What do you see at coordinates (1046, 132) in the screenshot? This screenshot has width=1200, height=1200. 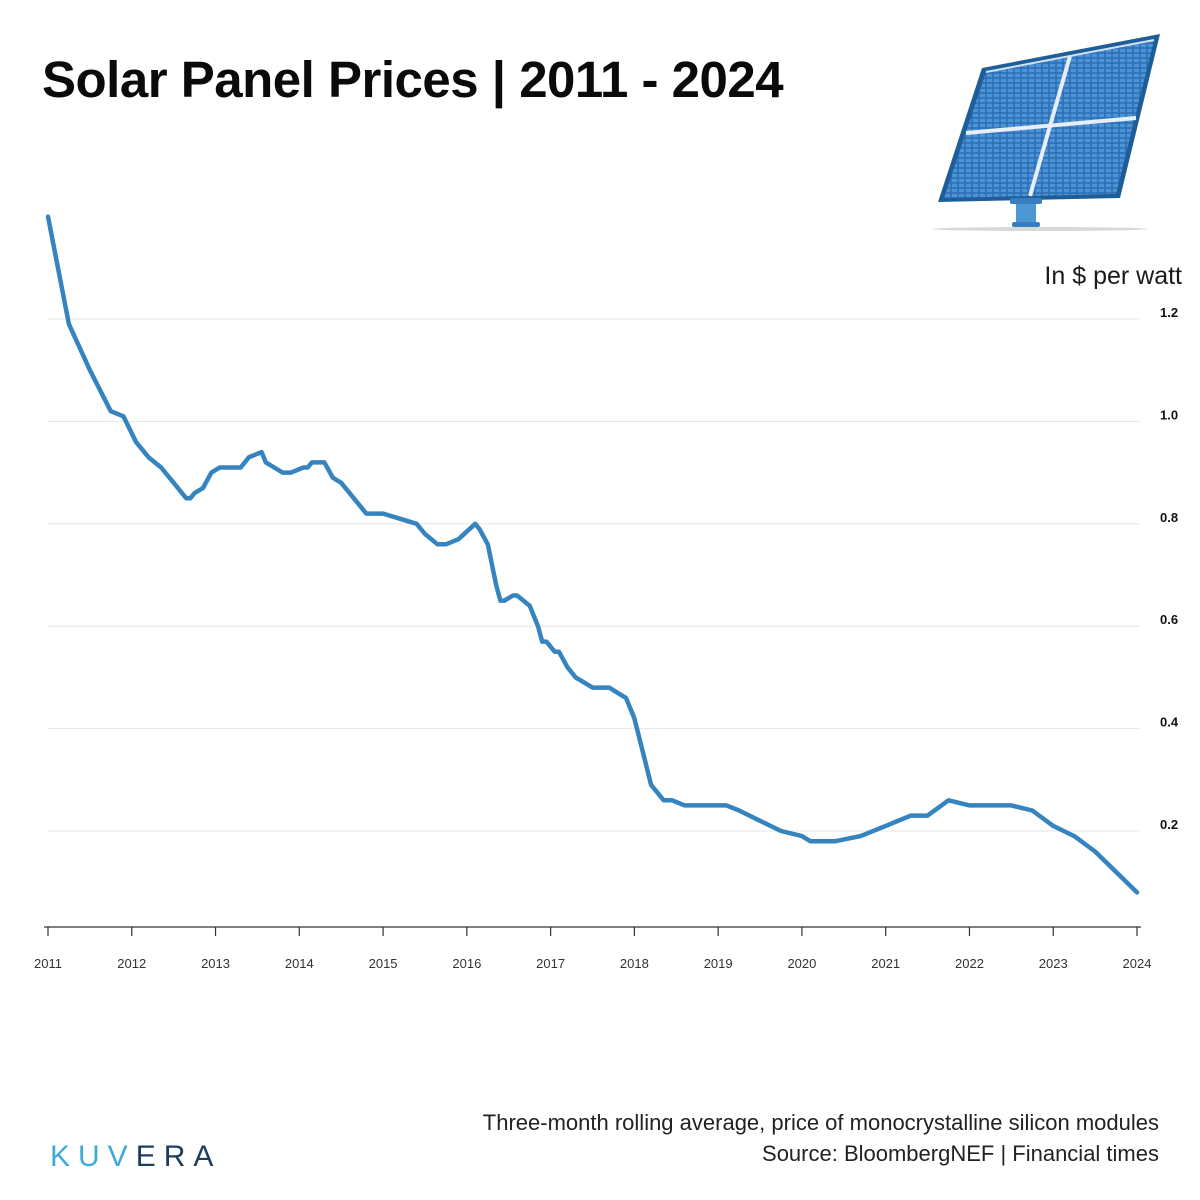 I see `solar-panel-icon` at bounding box center [1046, 132].